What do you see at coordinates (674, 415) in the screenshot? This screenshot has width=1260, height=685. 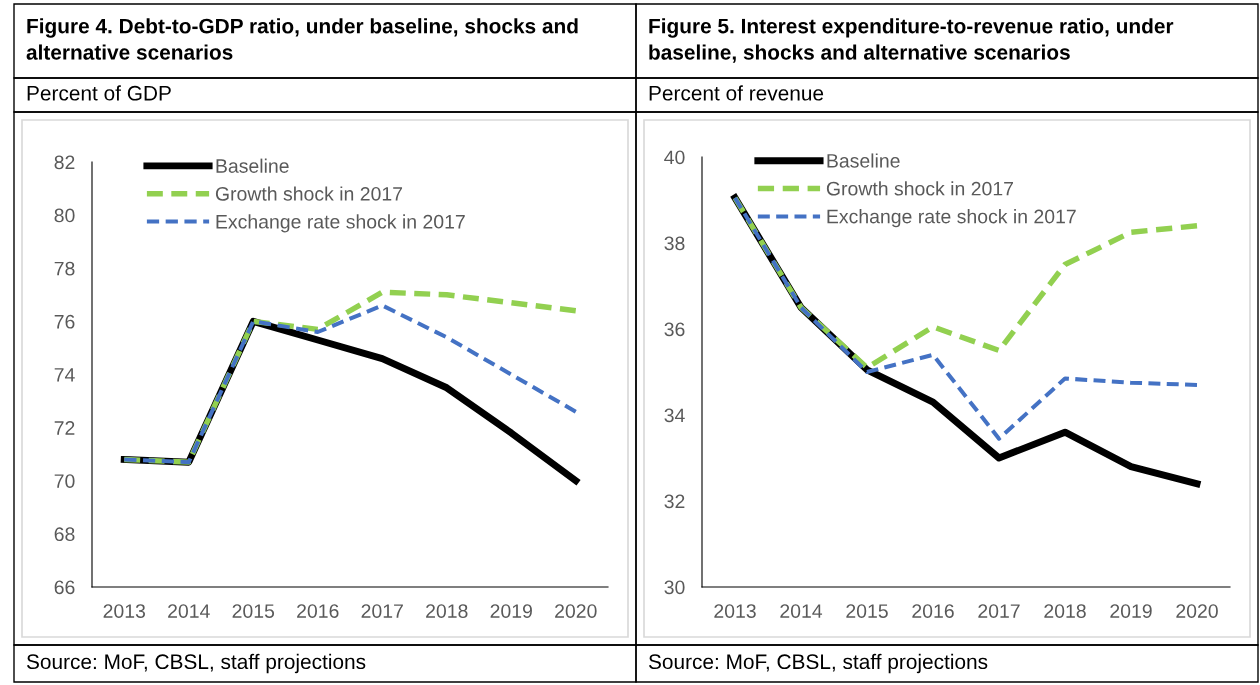 I see `y-tick-label: 34` at bounding box center [674, 415].